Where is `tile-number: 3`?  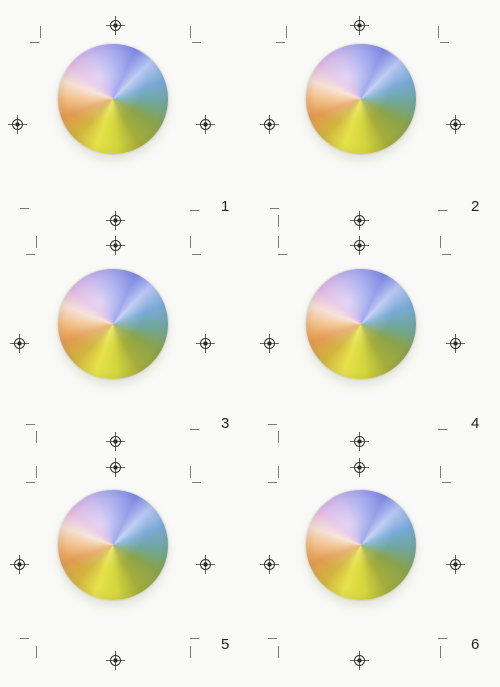
tile-number: 3 is located at coordinates (225, 423).